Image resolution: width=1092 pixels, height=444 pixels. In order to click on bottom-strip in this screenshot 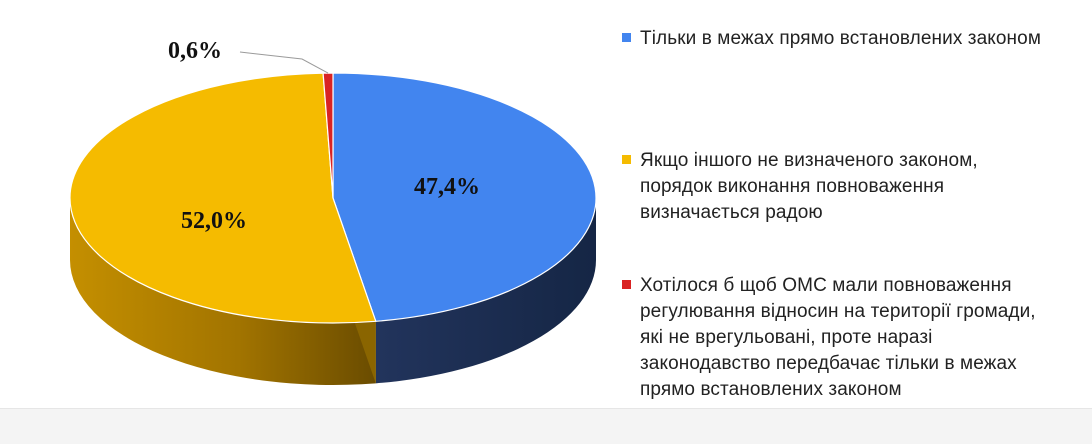, I will do `click(546, 426)`.